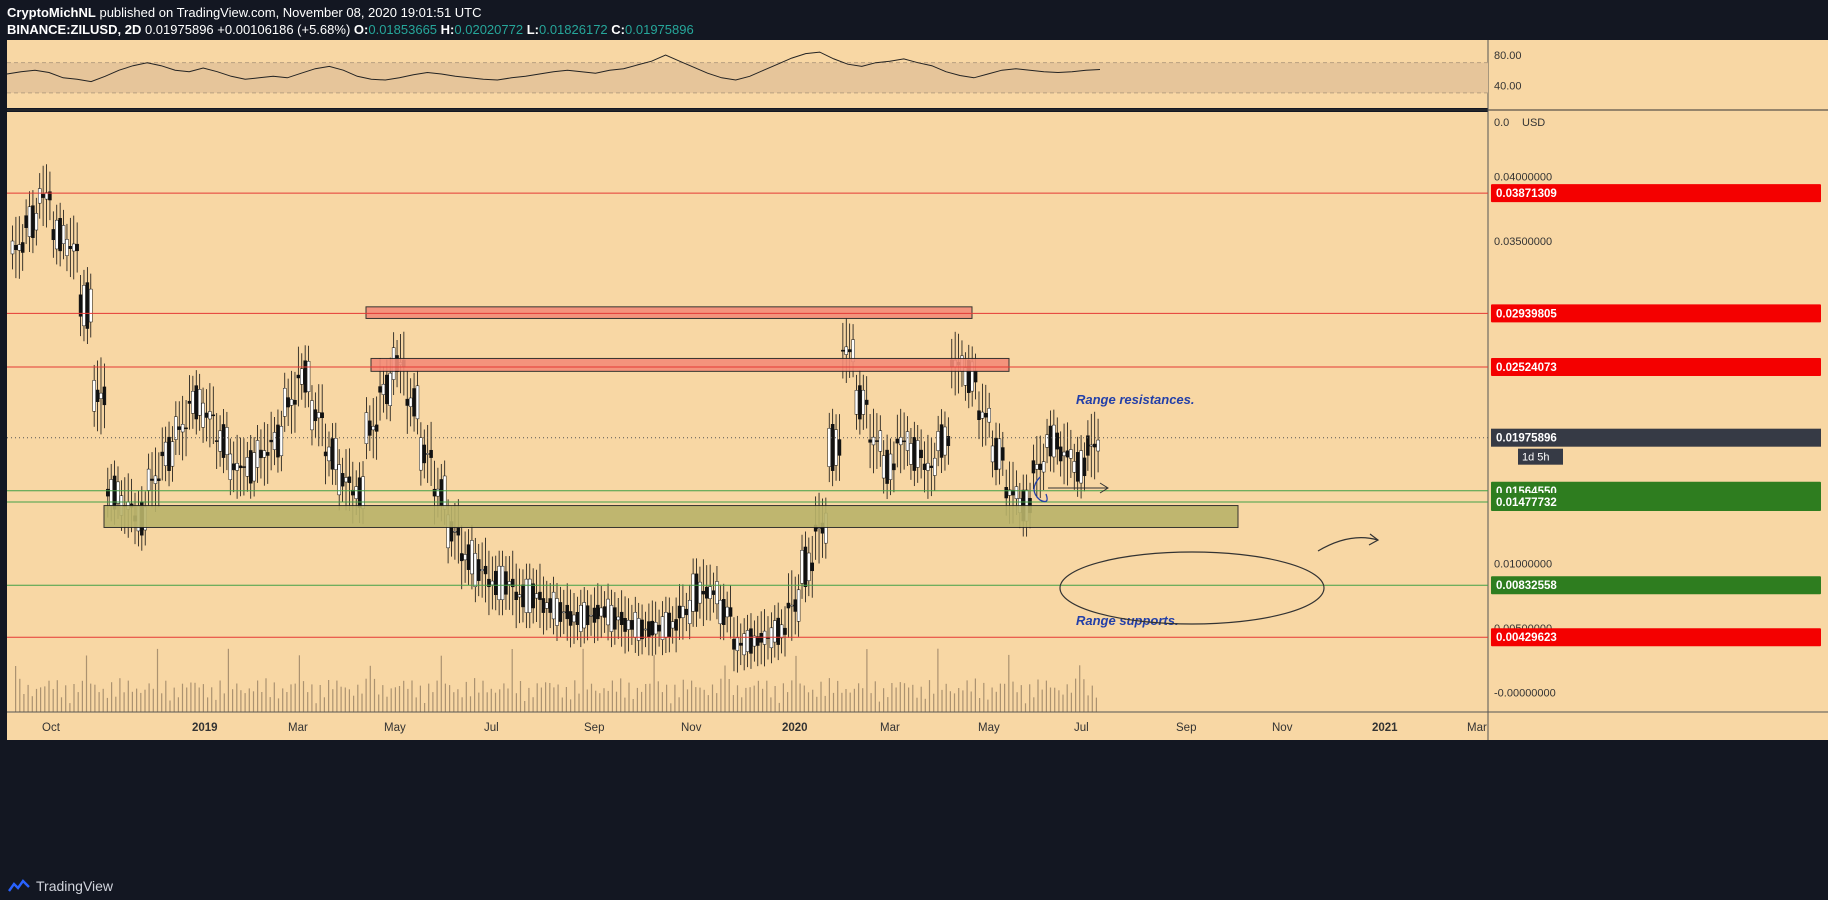  Describe the element at coordinates (1526, 586) in the screenshot. I see `level-price-label: 0.00832558` at that location.